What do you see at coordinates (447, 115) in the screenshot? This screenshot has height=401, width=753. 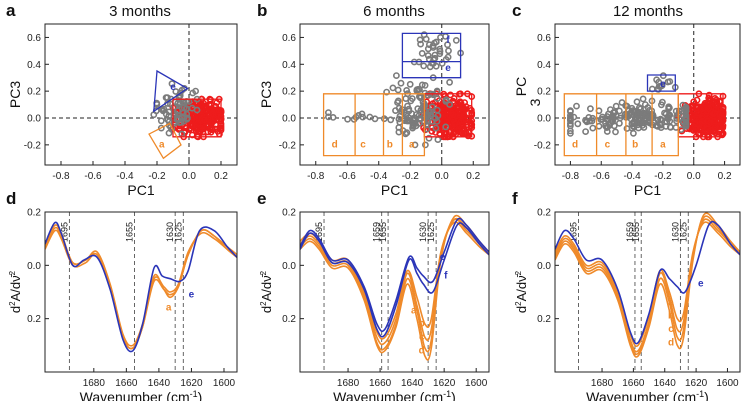 I see `cluster-red` at bounding box center [447, 115].